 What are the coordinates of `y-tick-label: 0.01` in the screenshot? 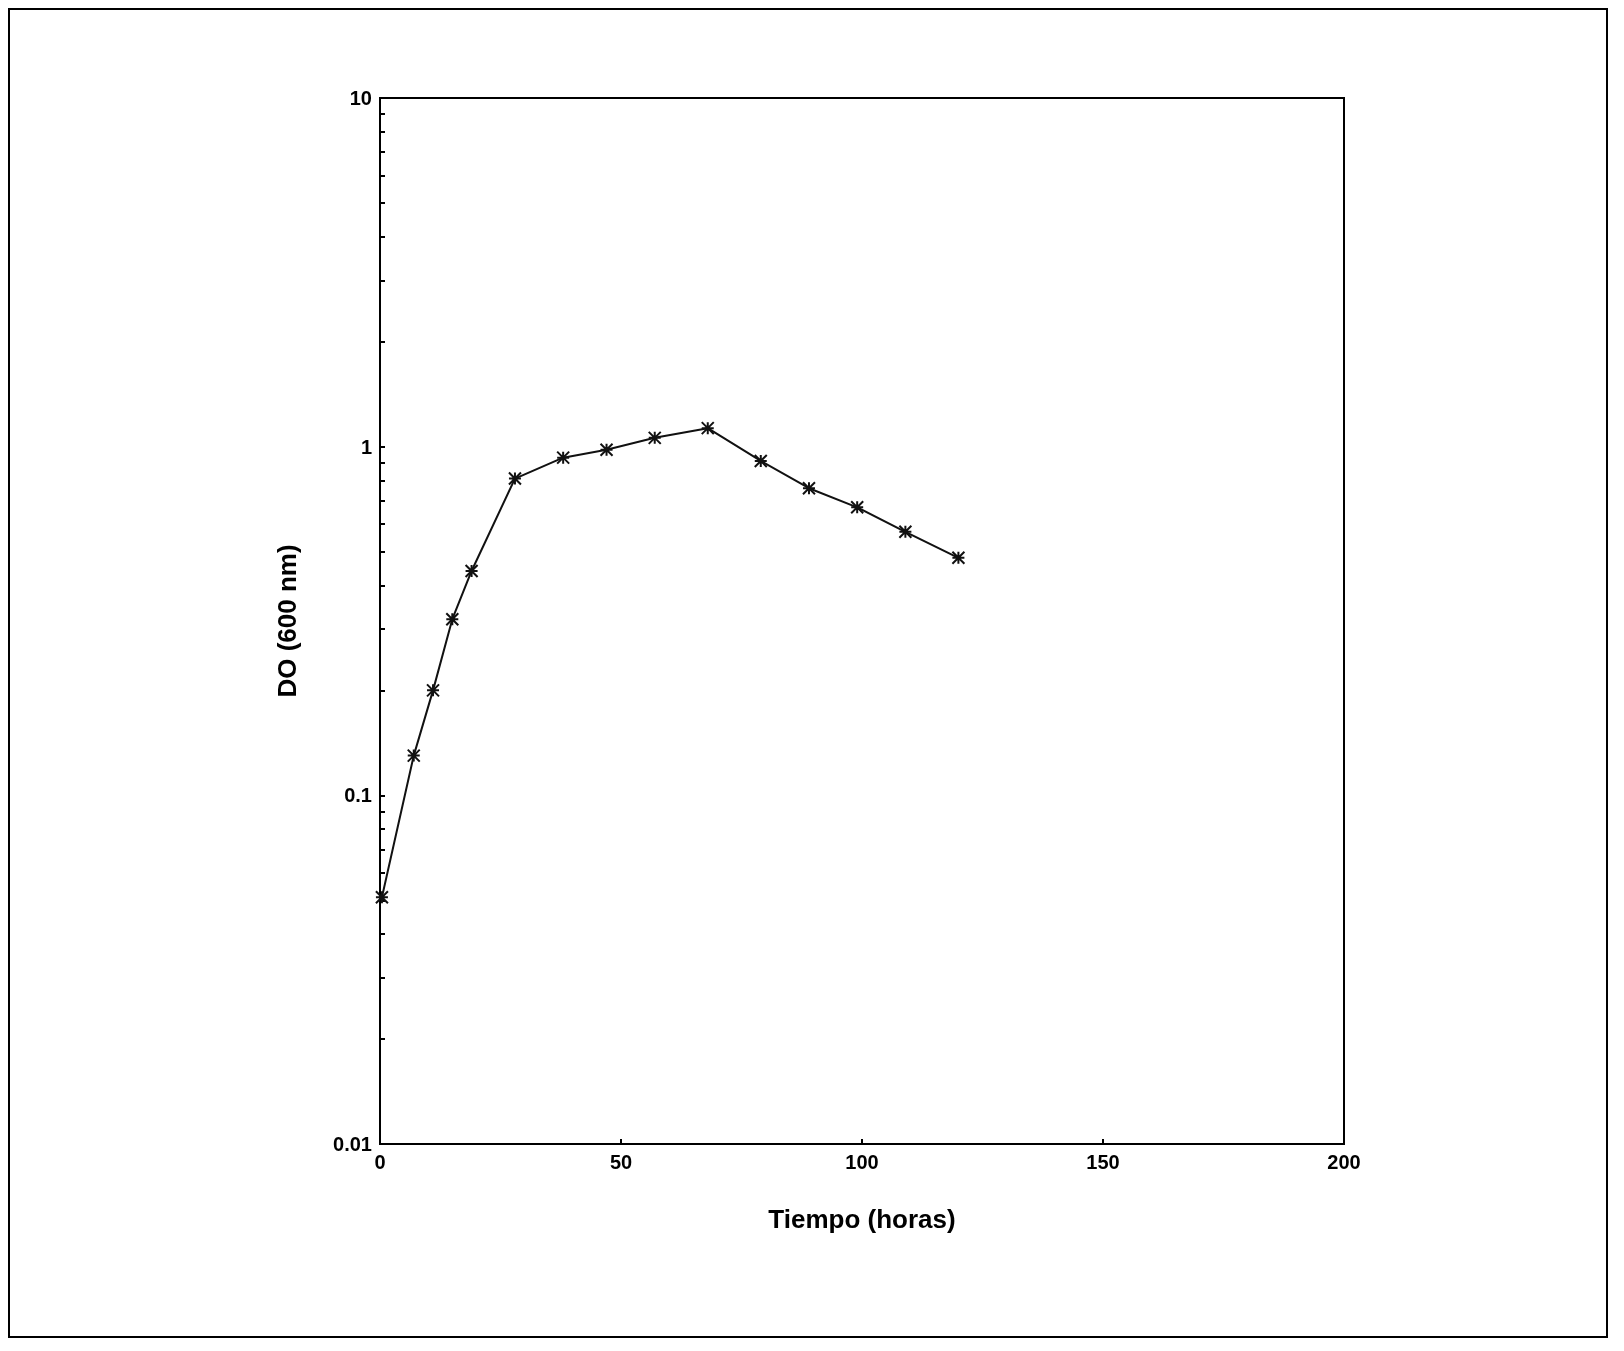 It's located at (352, 1144).